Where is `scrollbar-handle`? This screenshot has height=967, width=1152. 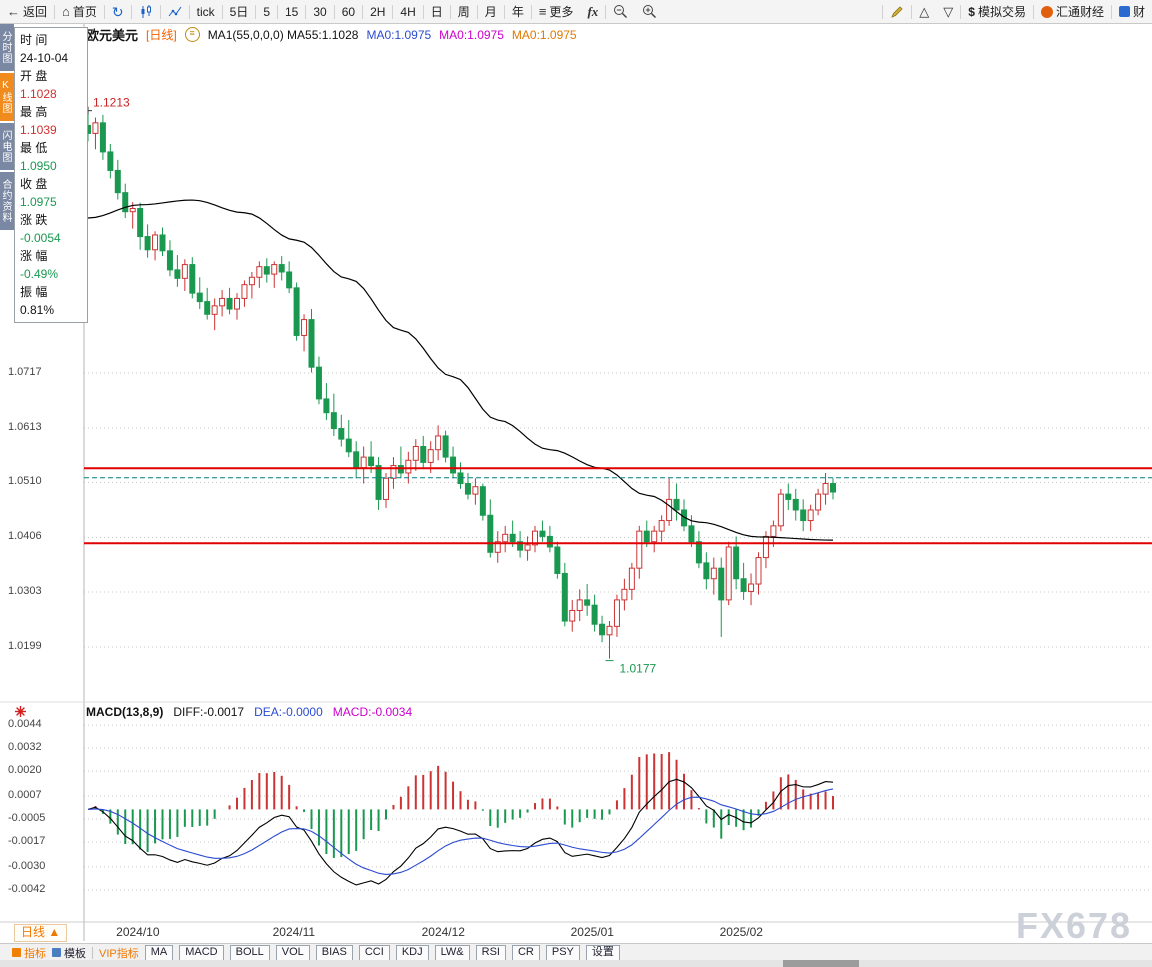
scrollbar-handle is located at coordinates (821, 963).